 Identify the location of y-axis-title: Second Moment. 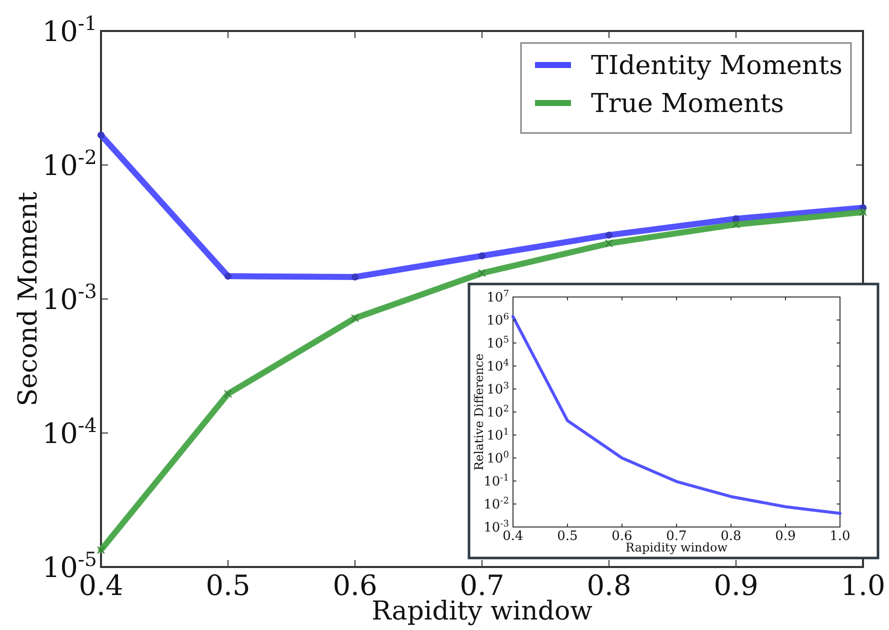
(29, 298).